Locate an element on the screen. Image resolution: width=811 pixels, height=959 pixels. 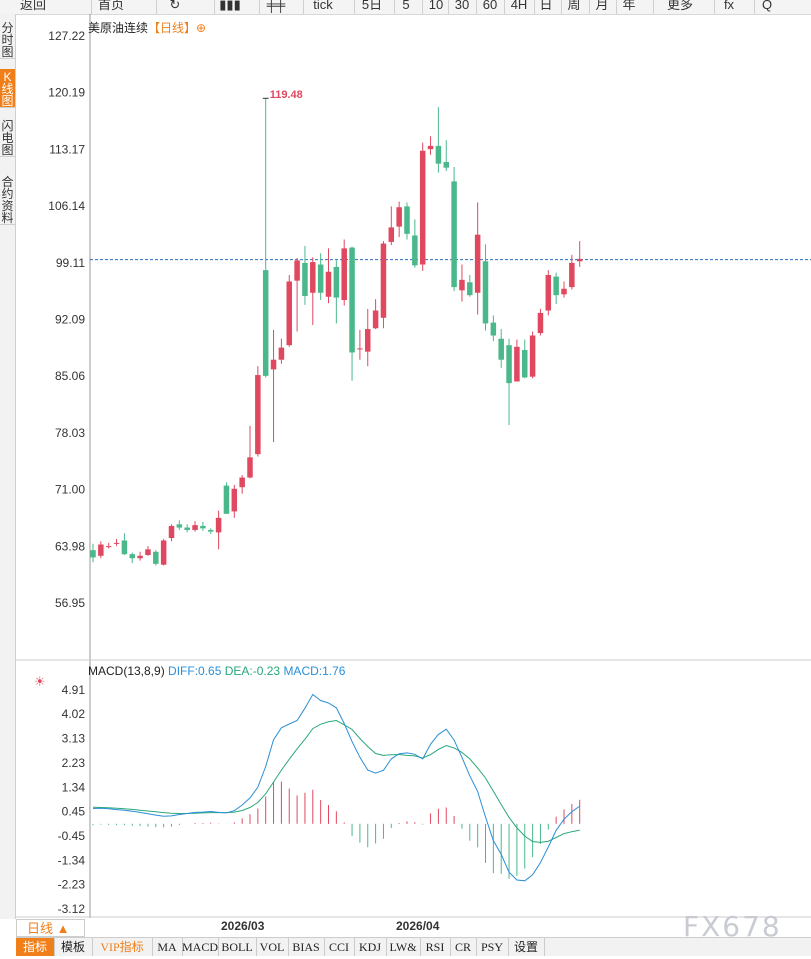
indicator-tab-10: LW& is located at coordinates (403, 947).